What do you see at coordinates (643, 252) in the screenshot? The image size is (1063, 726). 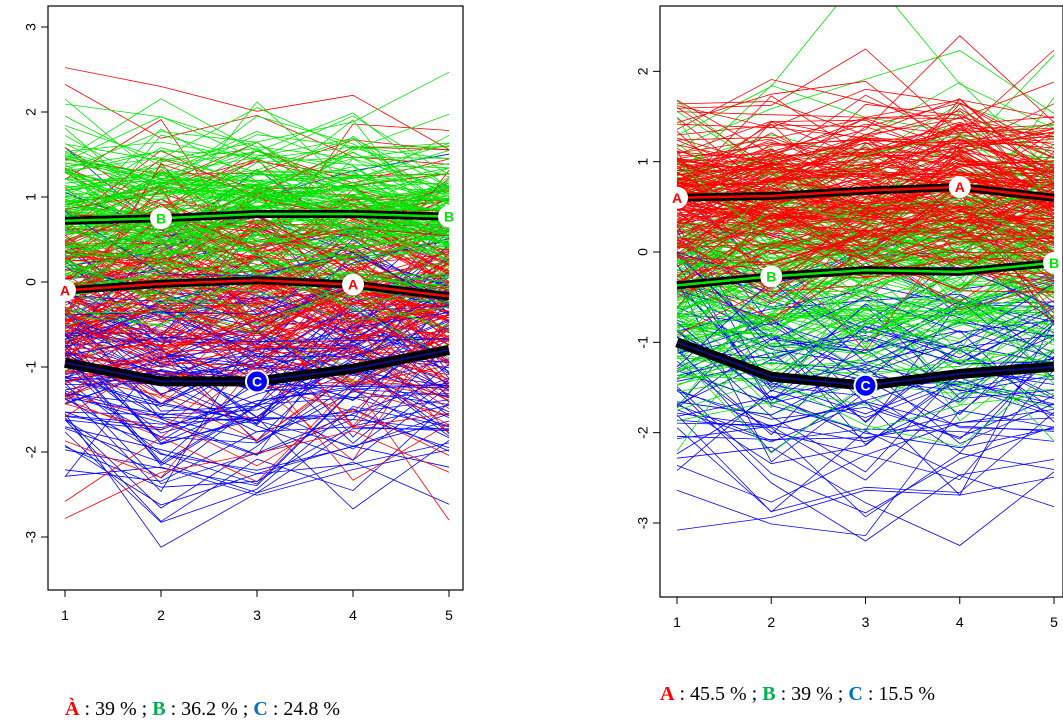 I see `y-tick-label: 0` at bounding box center [643, 252].